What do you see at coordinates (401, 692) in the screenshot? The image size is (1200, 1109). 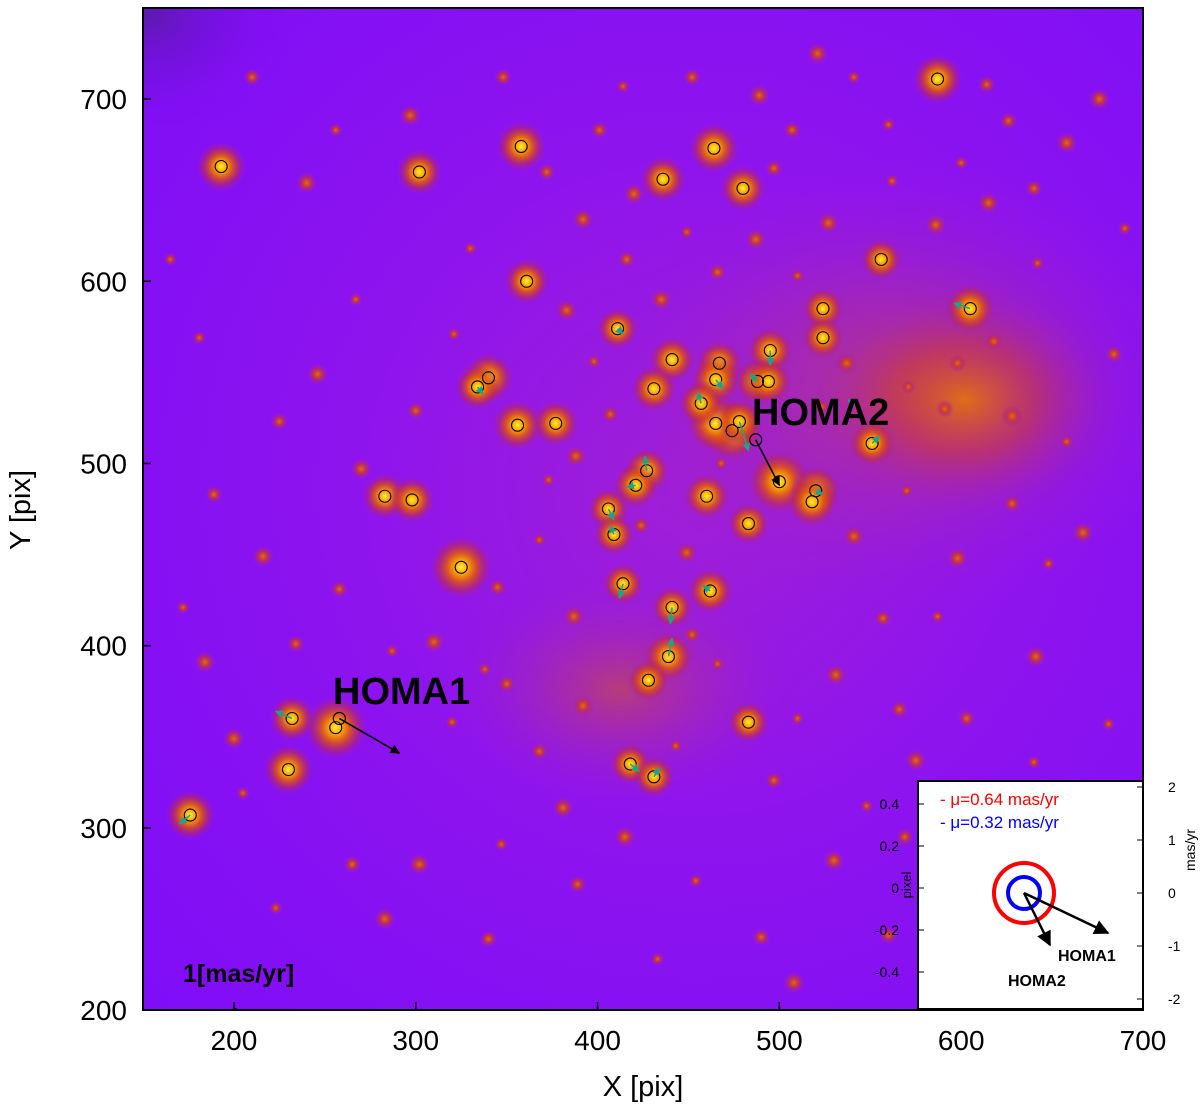 I see `homa1-label: HOMA1` at bounding box center [401, 692].